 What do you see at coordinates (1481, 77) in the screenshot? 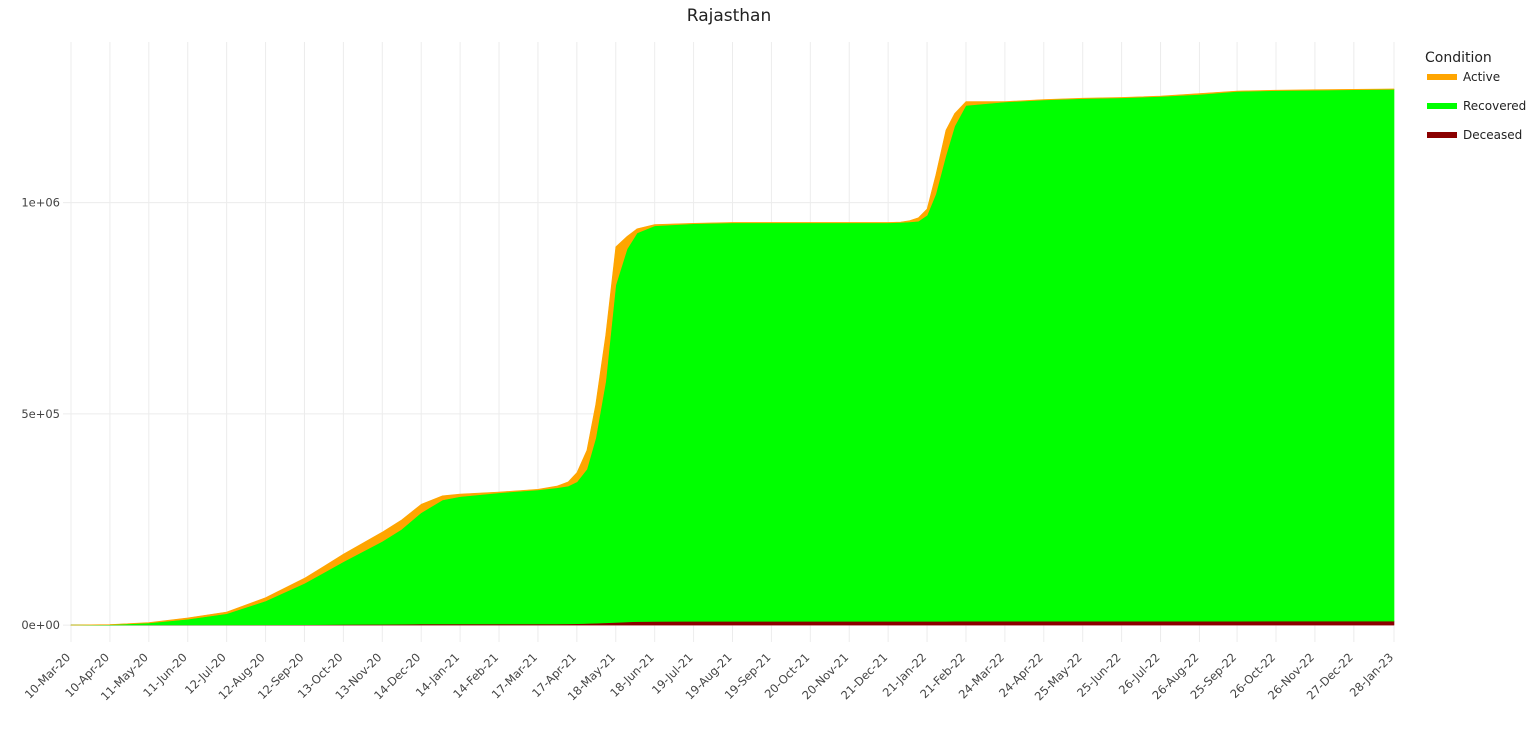
I see `legend-label-active: Active` at bounding box center [1481, 77].